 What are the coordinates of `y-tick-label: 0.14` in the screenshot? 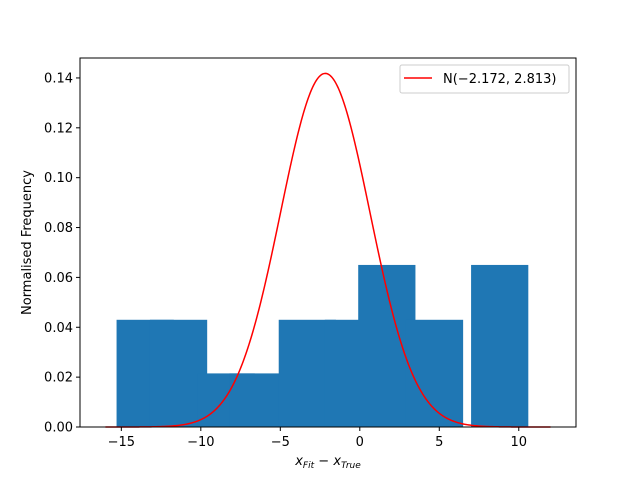 It's located at (58, 78).